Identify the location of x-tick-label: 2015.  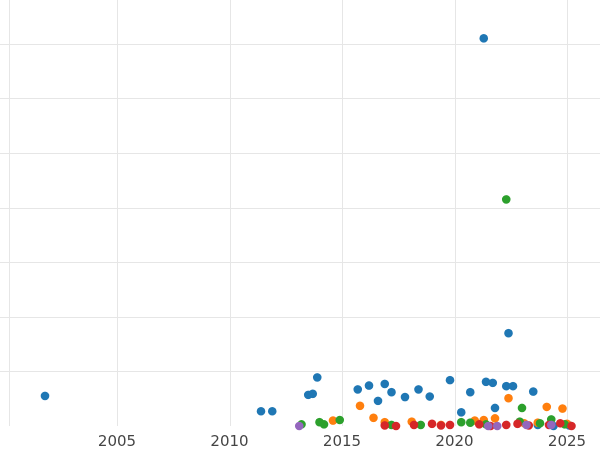
(342, 441).